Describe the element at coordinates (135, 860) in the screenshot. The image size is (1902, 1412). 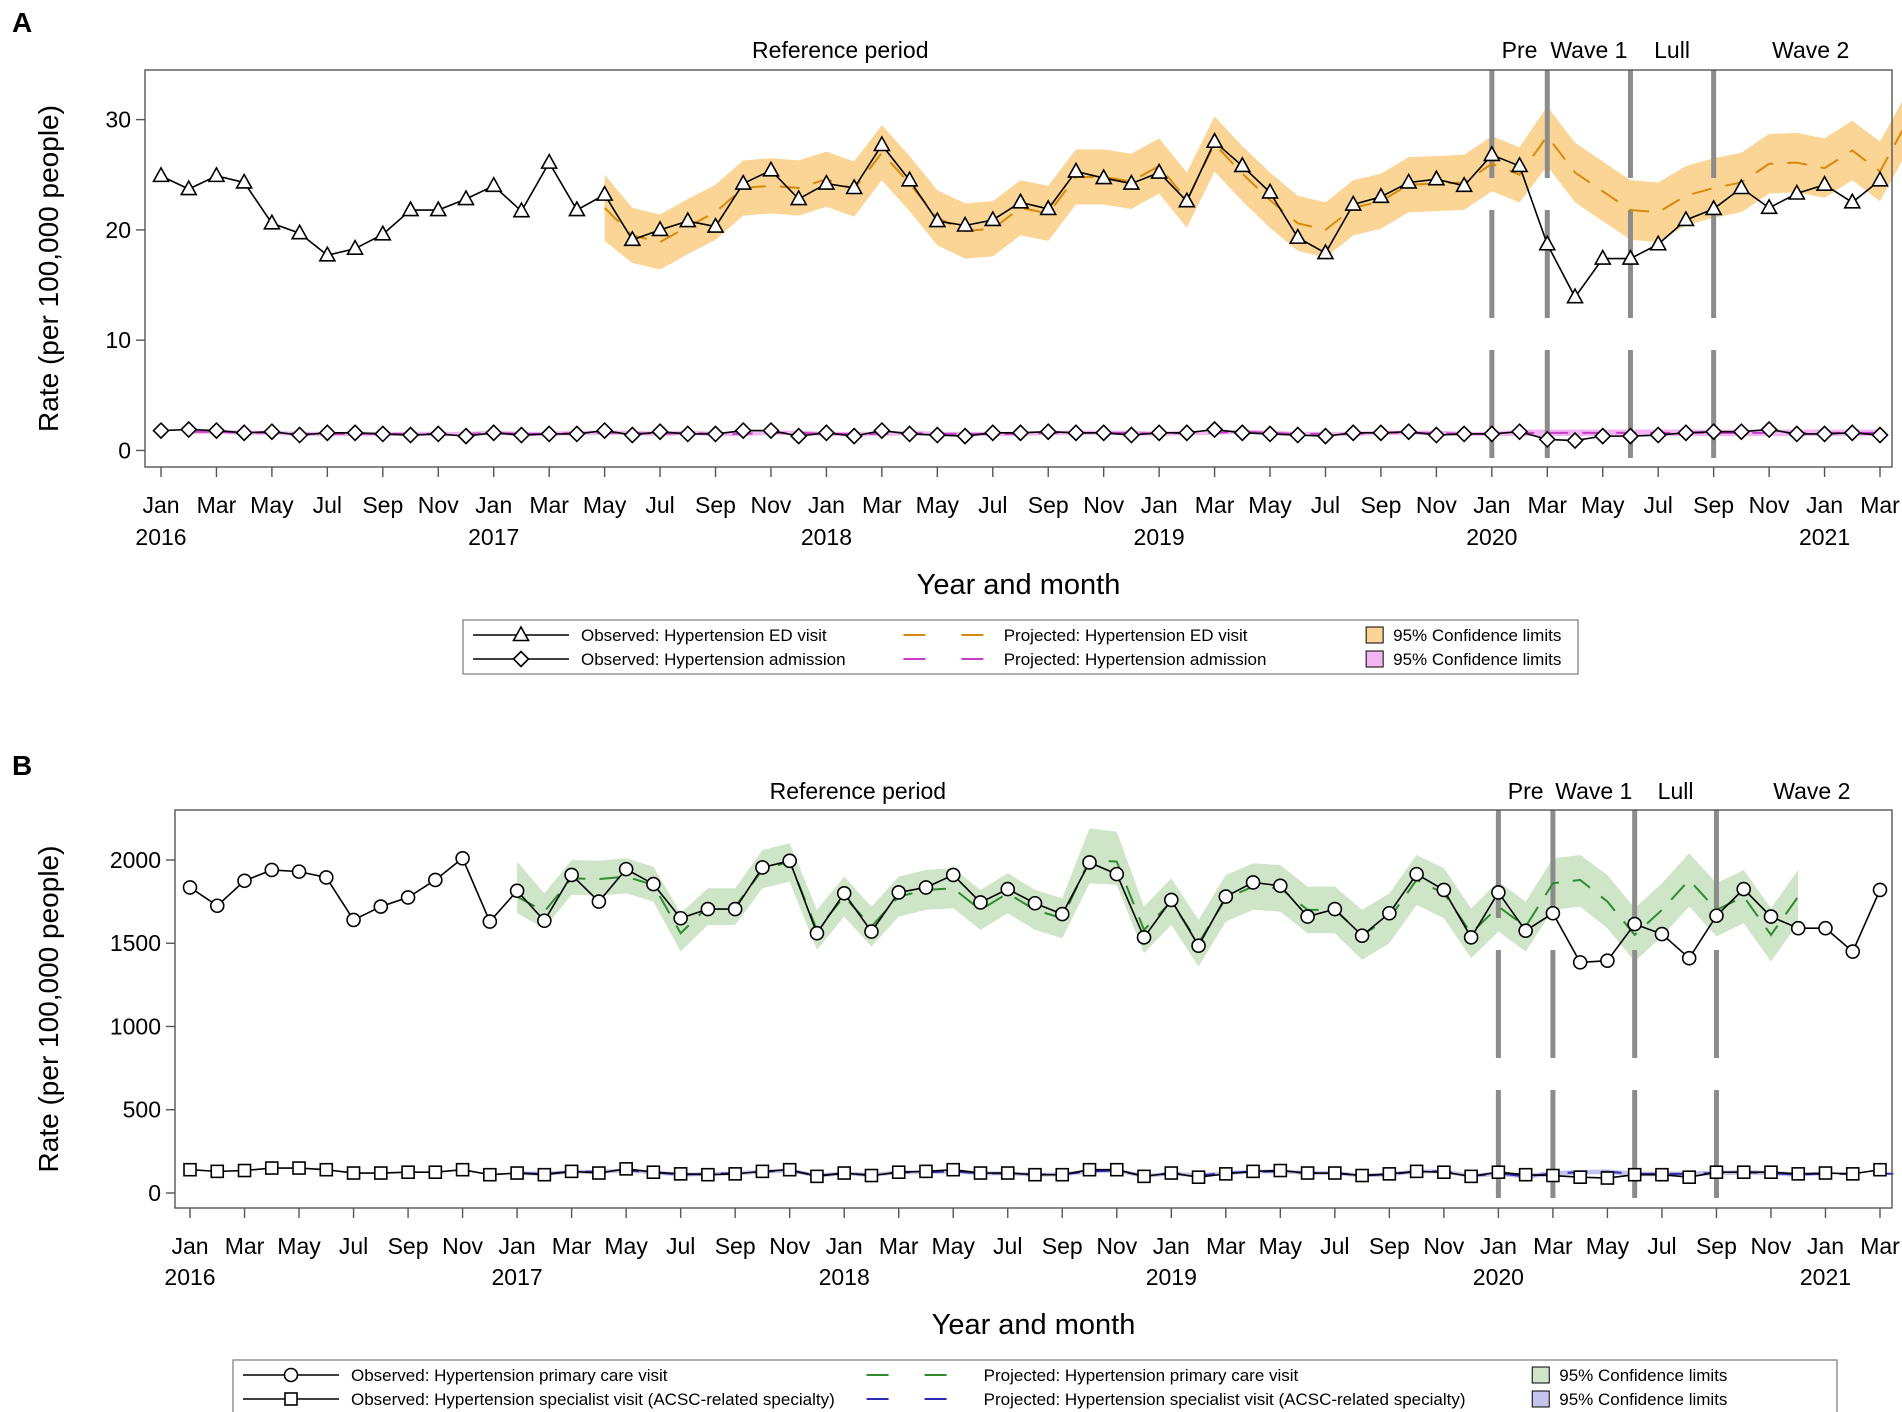
I see `y-tick-label: 2000` at that location.